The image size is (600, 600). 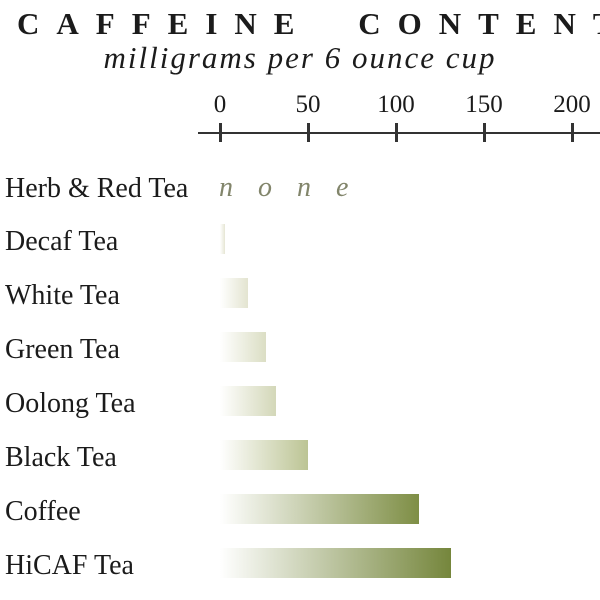 I want to click on category-label: Coffee, so click(x=43, y=511).